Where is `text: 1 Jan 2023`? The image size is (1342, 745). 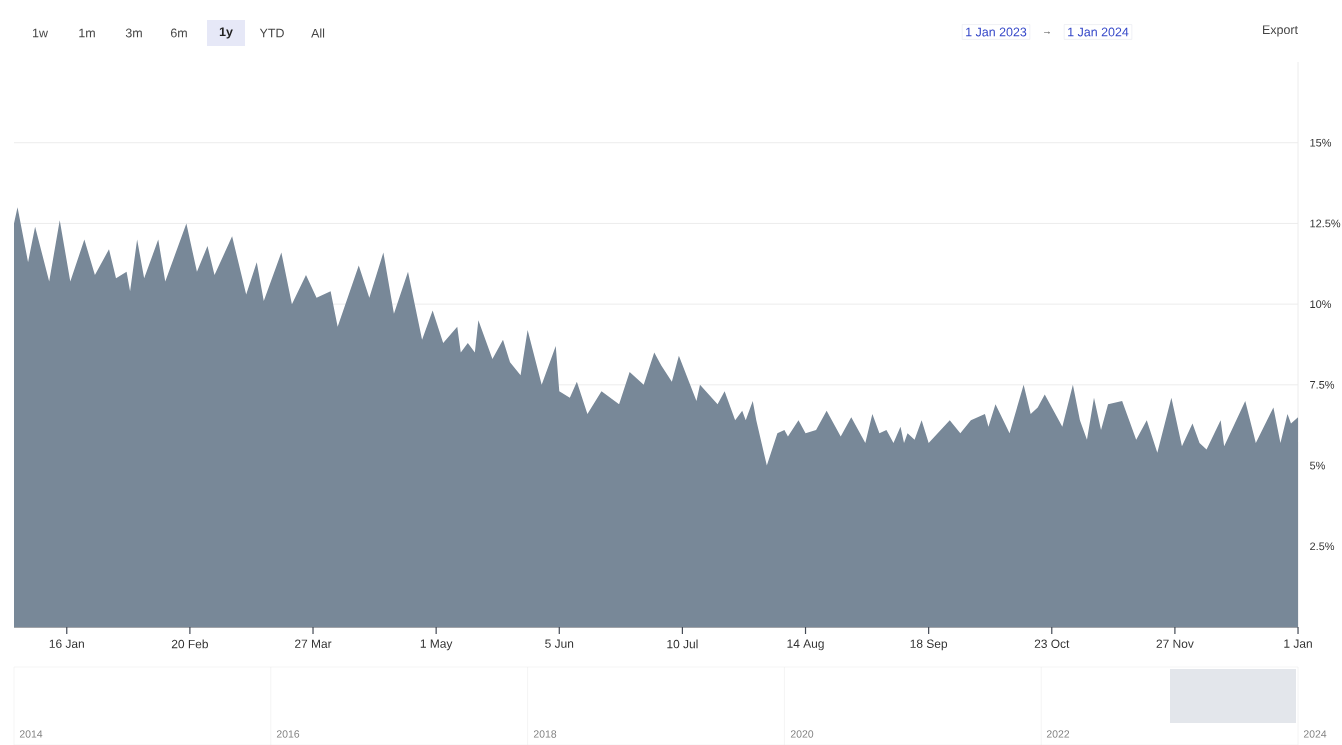 text: 1 Jan 2023 is located at coordinates (996, 32).